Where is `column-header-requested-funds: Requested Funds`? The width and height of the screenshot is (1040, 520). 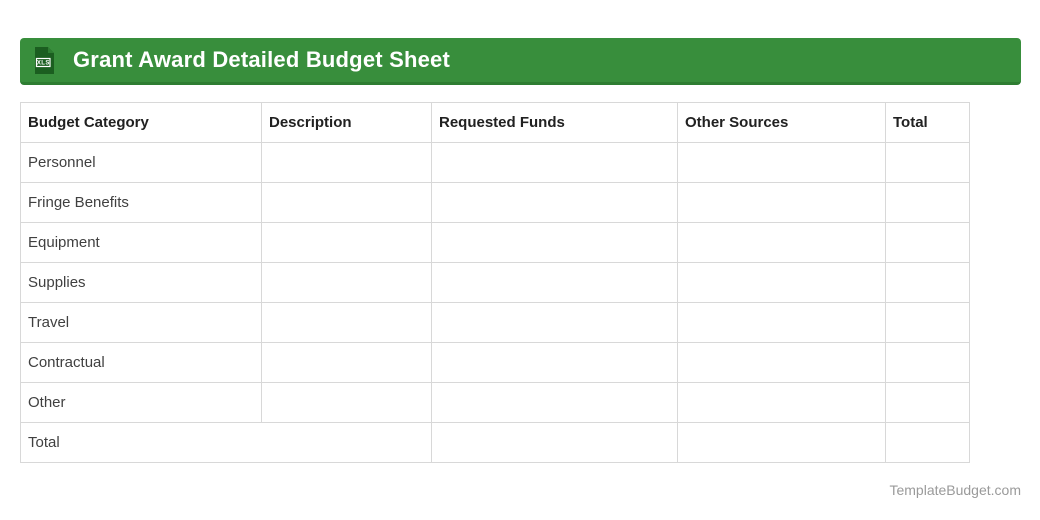 column-header-requested-funds: Requested Funds is located at coordinates (554, 122).